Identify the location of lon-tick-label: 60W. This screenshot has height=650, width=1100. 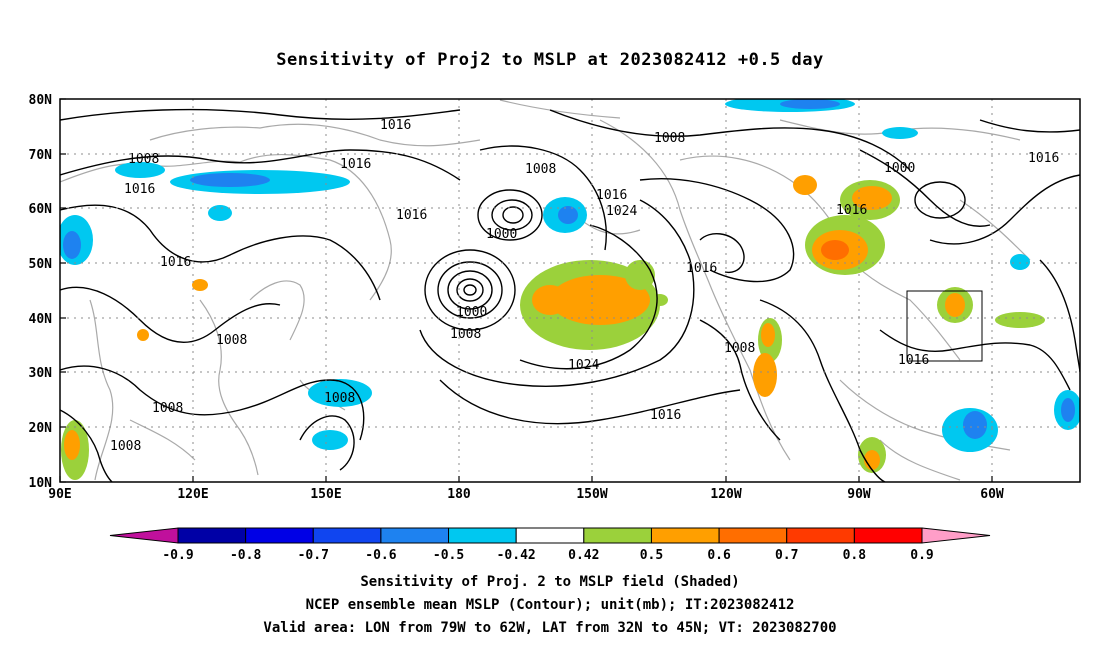
(992, 494).